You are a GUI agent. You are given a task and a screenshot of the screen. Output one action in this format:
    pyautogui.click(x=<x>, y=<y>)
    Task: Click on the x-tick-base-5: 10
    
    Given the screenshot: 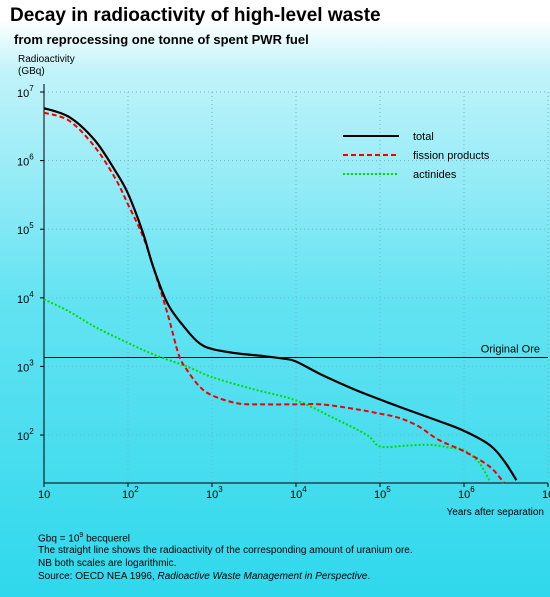 What is the action you would take?
    pyautogui.click(x=464, y=495)
    